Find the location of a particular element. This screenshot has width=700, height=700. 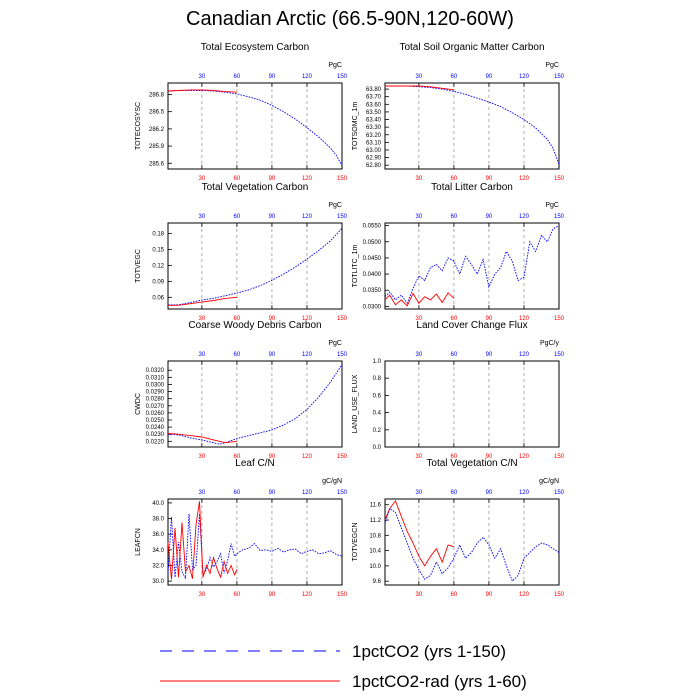

panel-5-ytick-label: 0.0300 is located at coordinates (155, 385).